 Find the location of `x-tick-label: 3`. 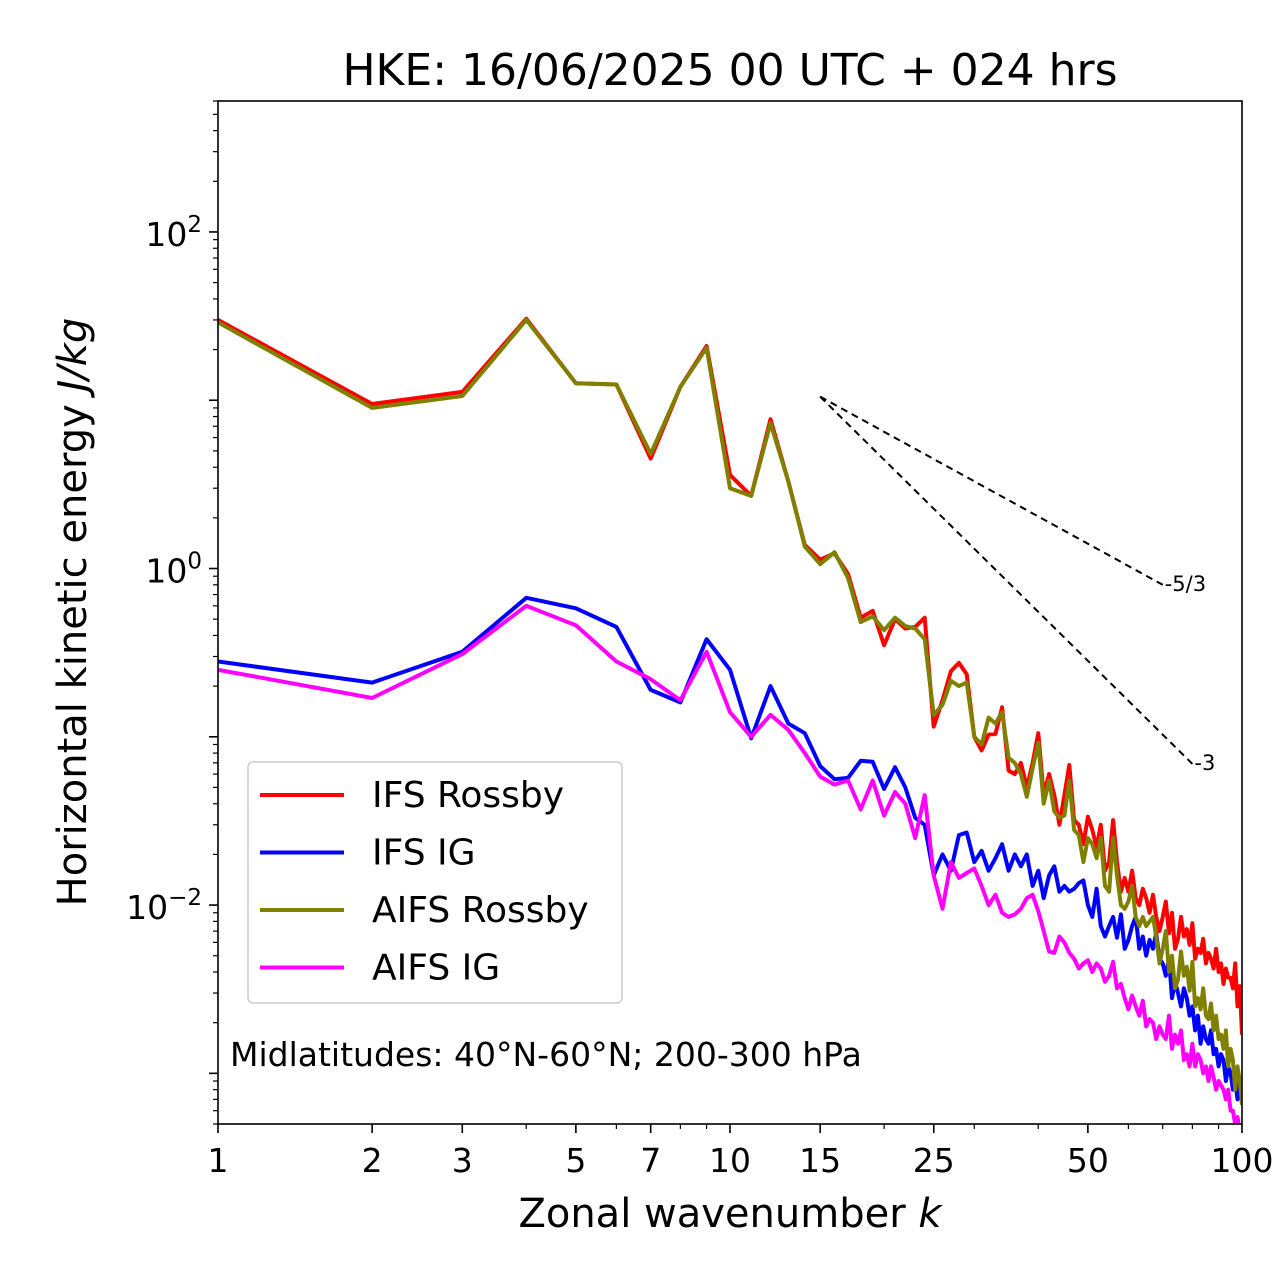

x-tick-label: 3 is located at coordinates (462, 1160).